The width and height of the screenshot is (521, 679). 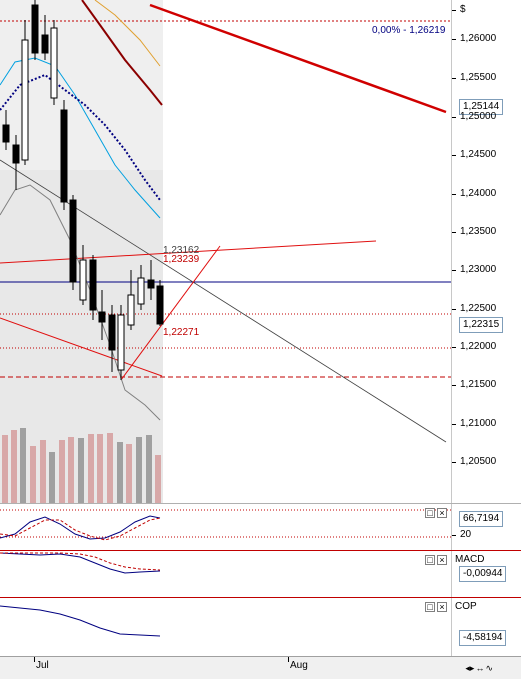 I want to click on price-tick: 1,21000, so click(x=474, y=423).